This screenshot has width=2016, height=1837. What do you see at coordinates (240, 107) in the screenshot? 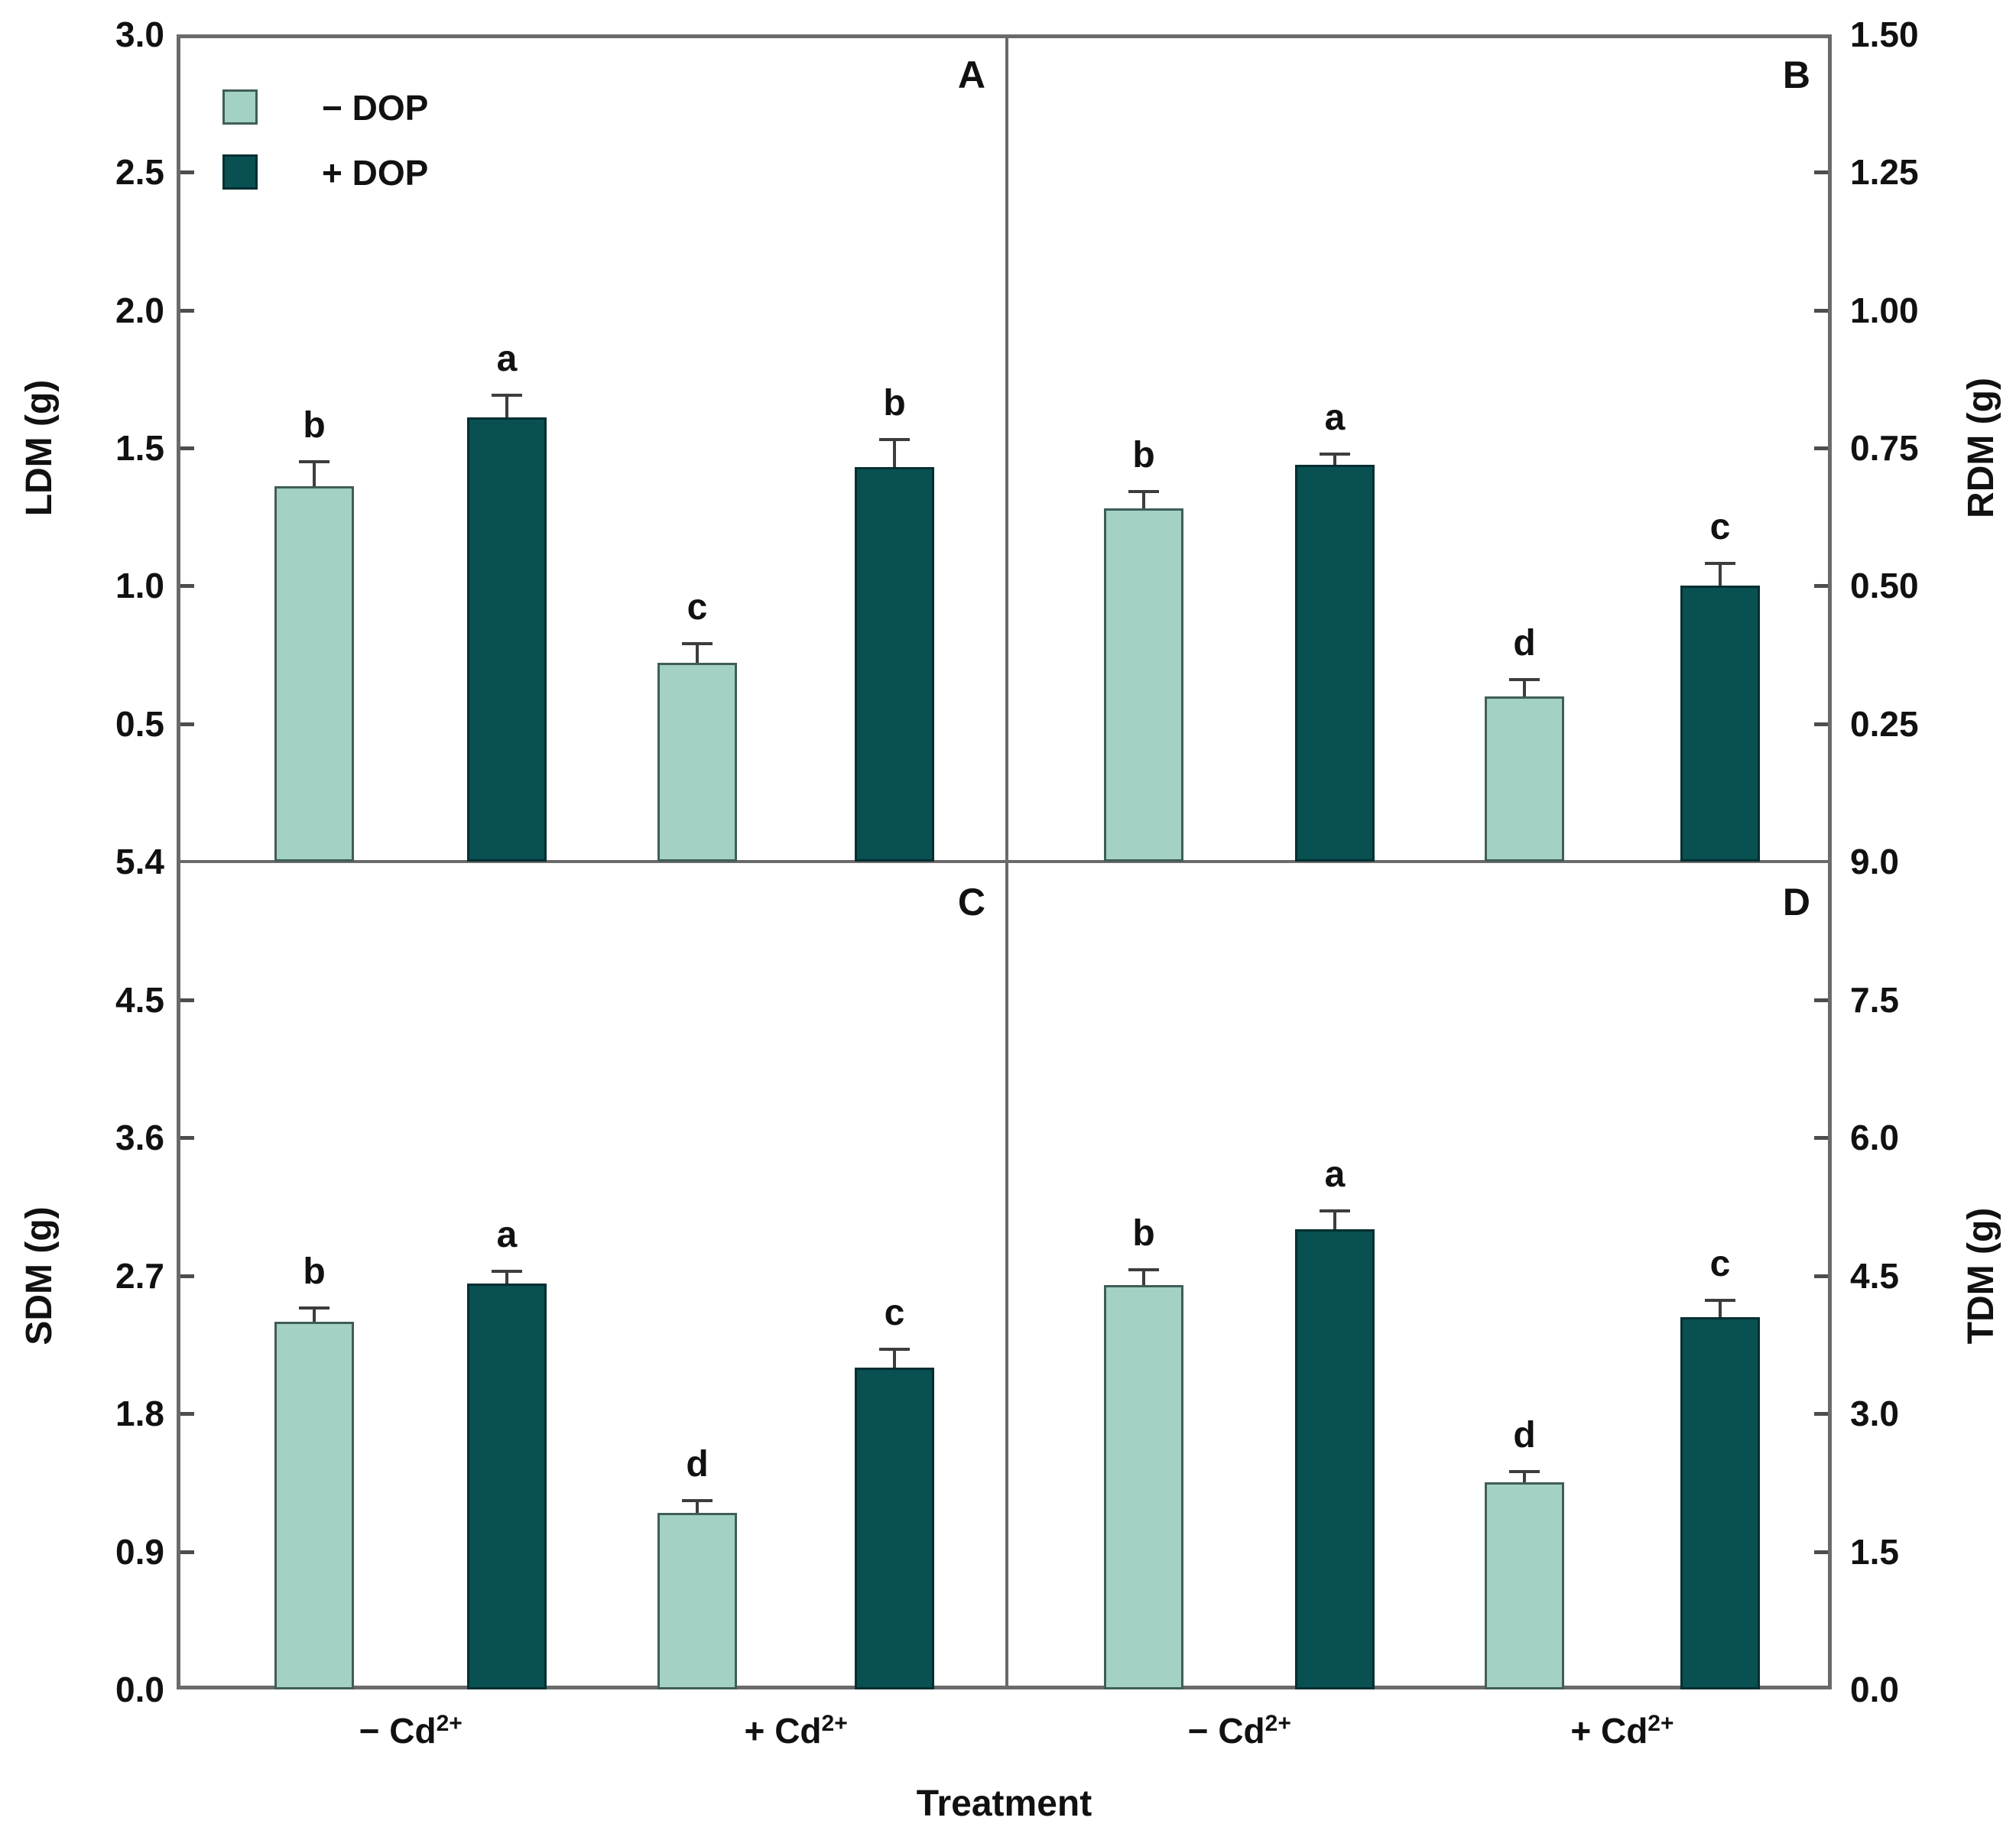
I see `legend-swatch-minus-dop` at bounding box center [240, 107].